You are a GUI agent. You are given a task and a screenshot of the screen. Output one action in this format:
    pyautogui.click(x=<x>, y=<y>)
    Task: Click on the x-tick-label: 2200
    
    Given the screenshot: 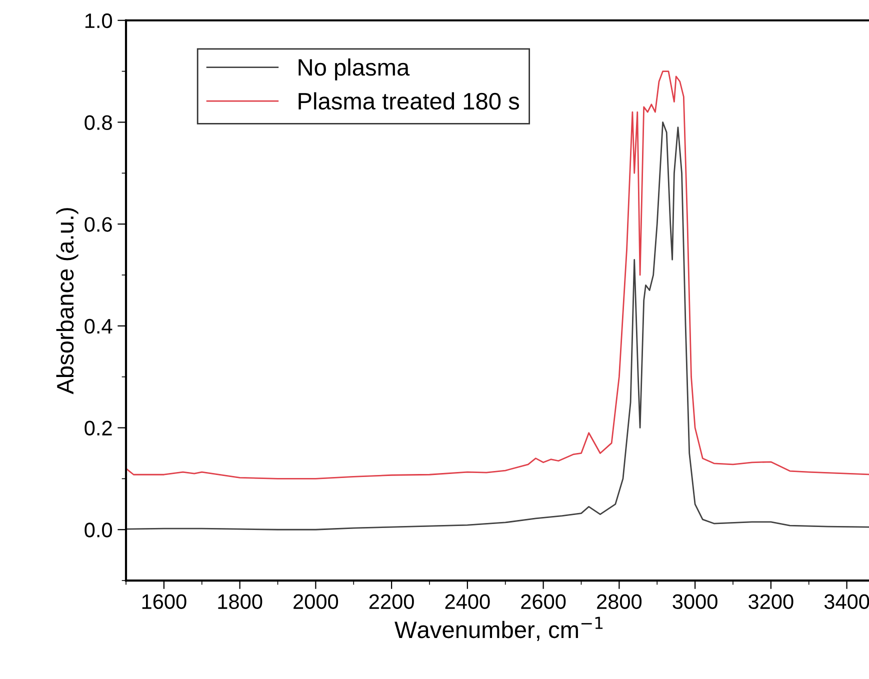 What is the action you would take?
    pyautogui.click(x=391, y=602)
    